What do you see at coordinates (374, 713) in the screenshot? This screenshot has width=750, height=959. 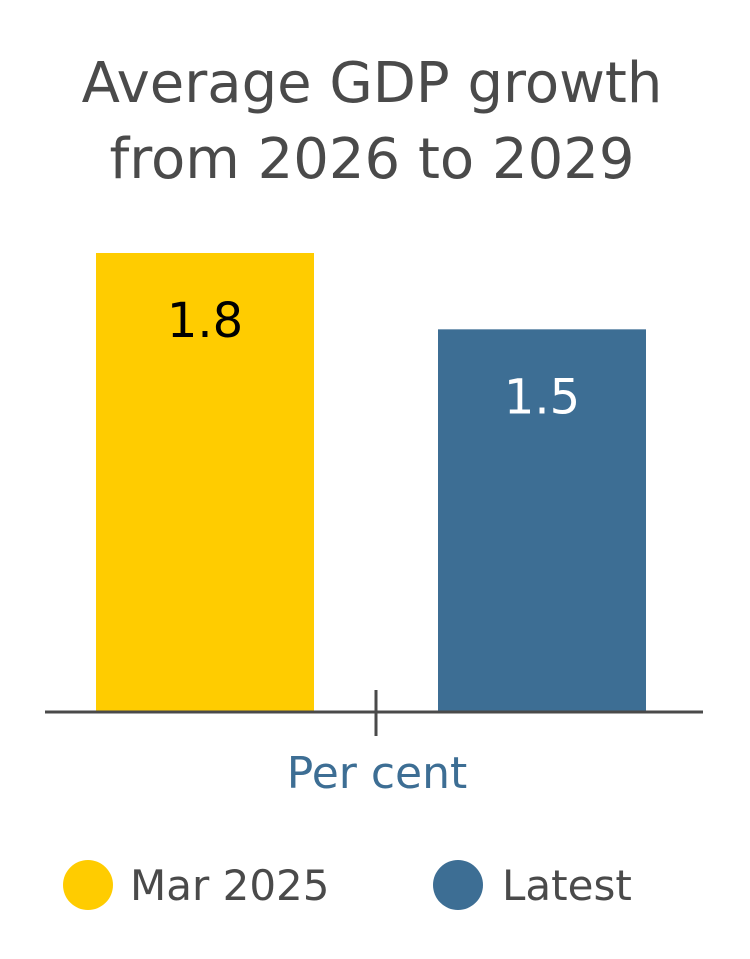 I see `x-axis` at bounding box center [374, 713].